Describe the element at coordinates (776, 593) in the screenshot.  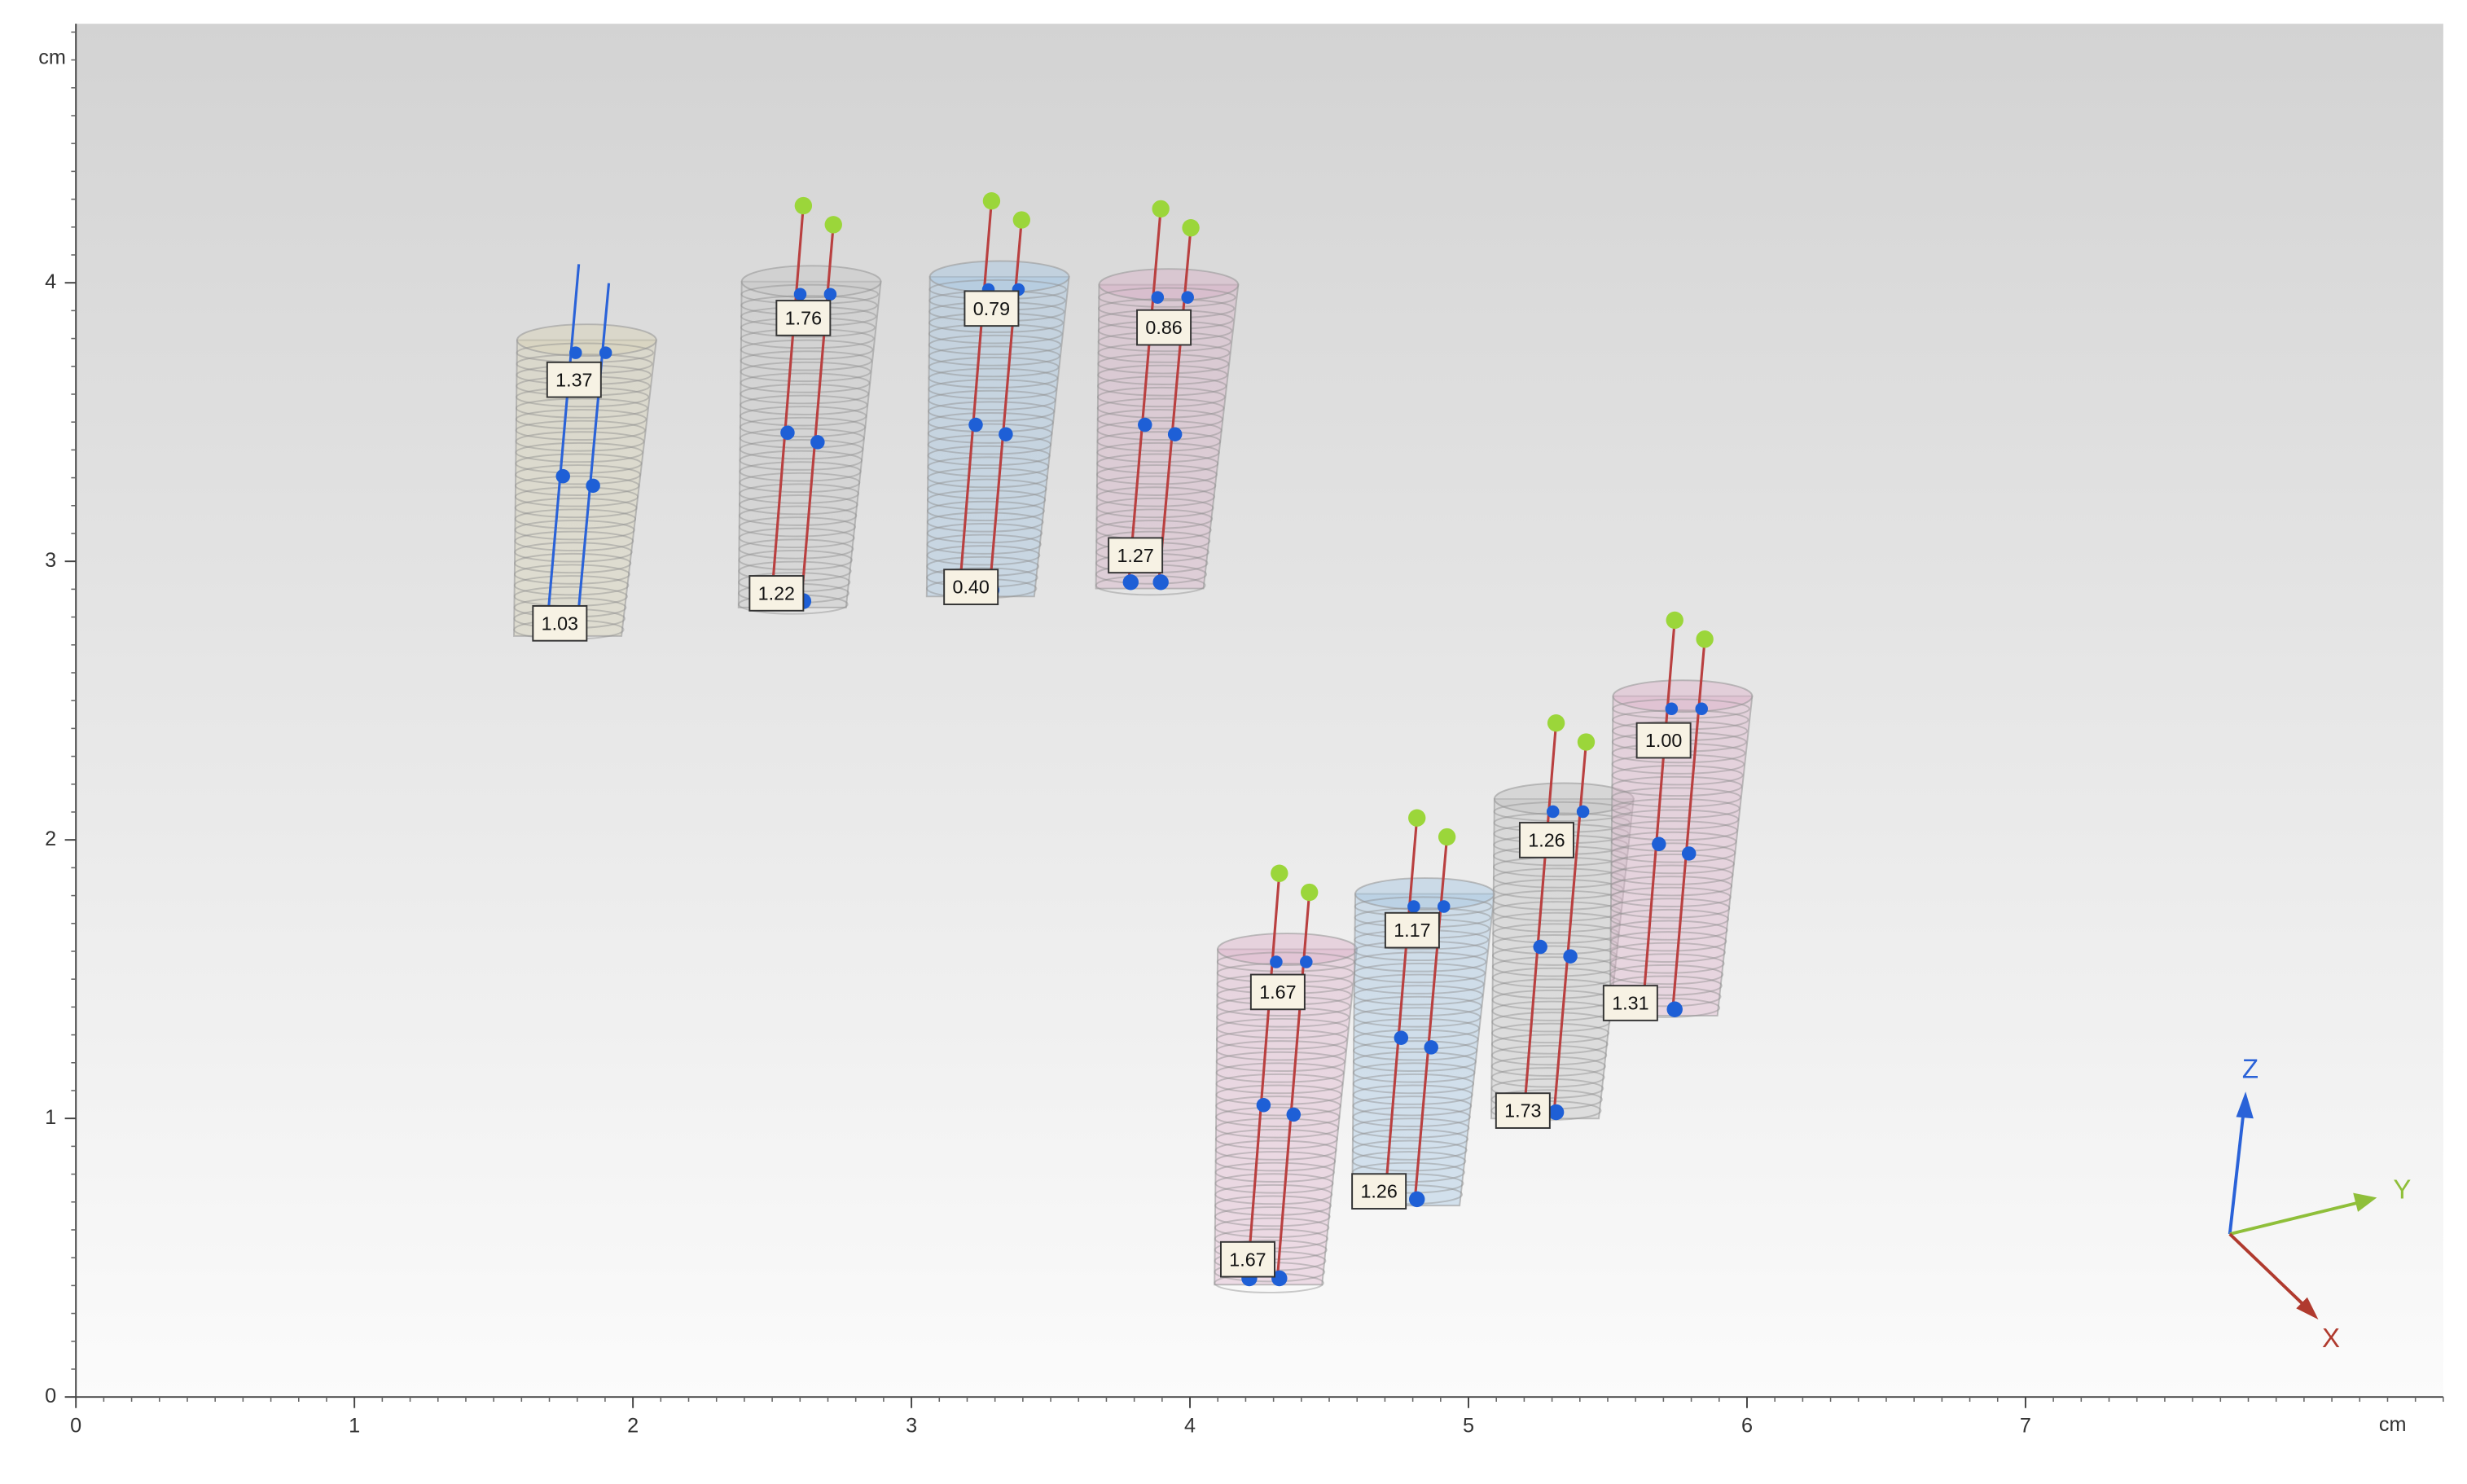
I see `implant-label: 1.22` at that location.